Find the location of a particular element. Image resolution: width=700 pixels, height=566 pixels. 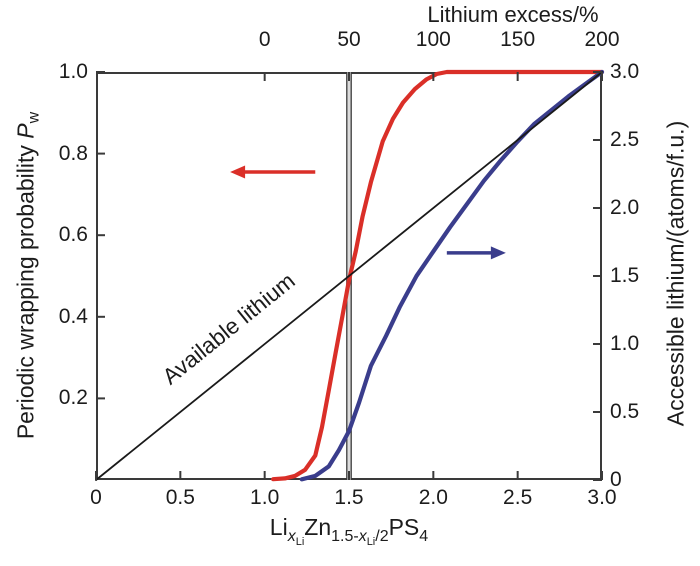

top-axis-title: Lithium excess/% is located at coordinates (513, 14).